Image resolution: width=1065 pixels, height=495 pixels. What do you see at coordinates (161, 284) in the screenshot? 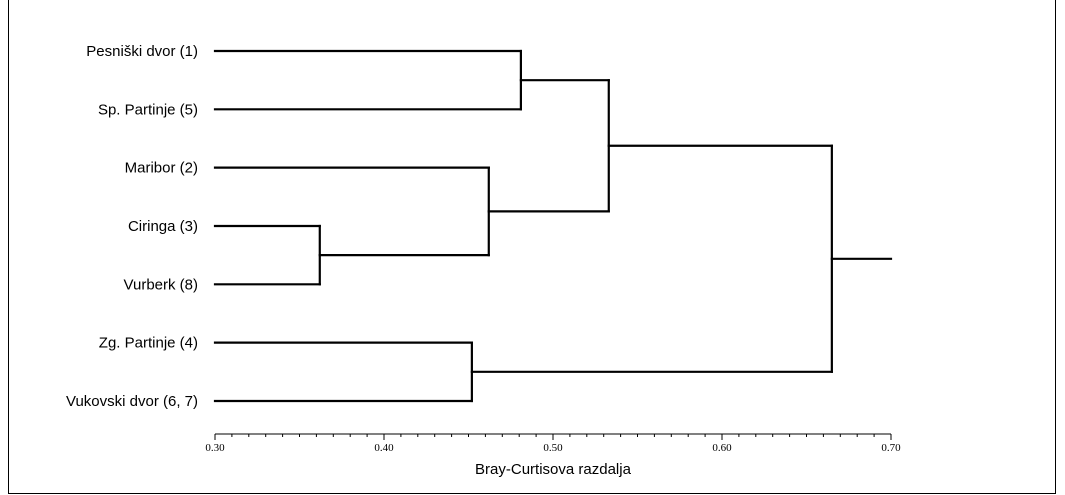
I see `leaf-label: Vurberk (8)` at bounding box center [161, 284].